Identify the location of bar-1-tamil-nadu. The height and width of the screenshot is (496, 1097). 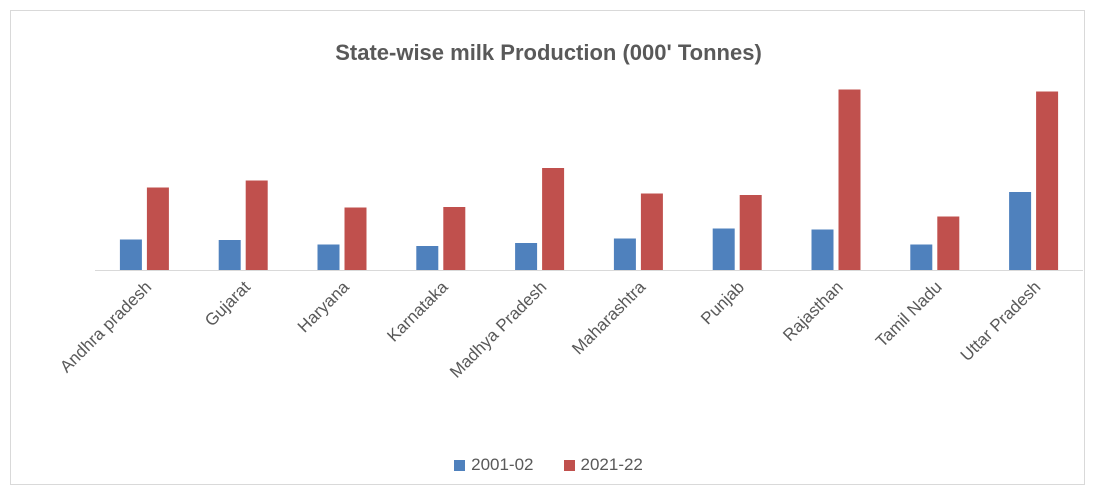
(921, 257).